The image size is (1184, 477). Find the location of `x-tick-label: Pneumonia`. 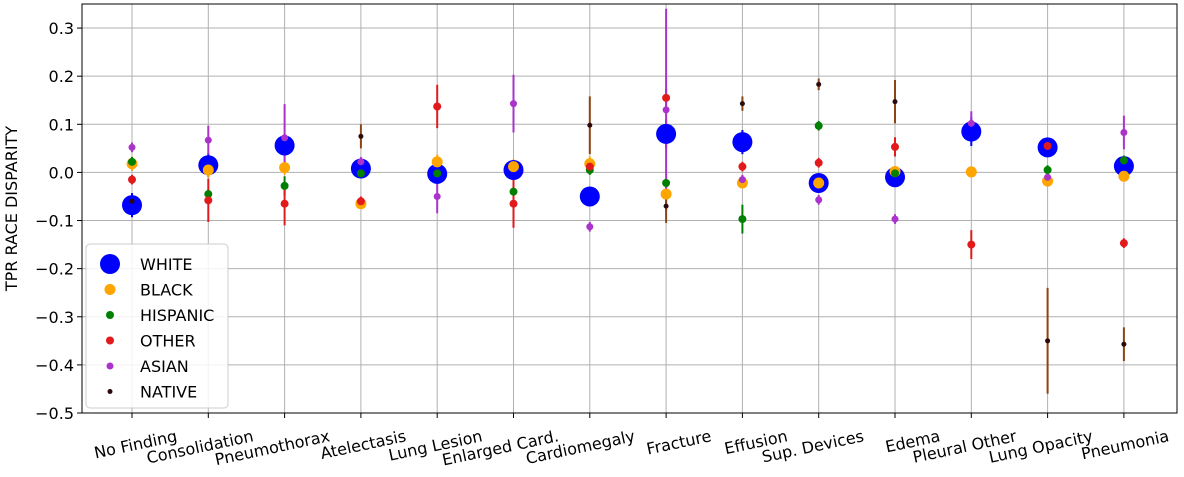

x-tick-label: Pneumonia is located at coordinates (1124, 444).